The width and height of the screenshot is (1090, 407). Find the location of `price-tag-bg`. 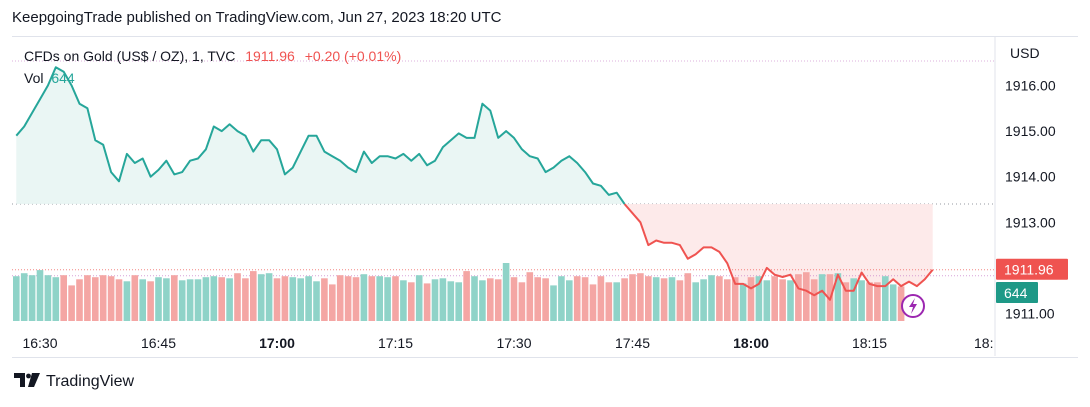

price-tag-bg is located at coordinates (1032, 269).